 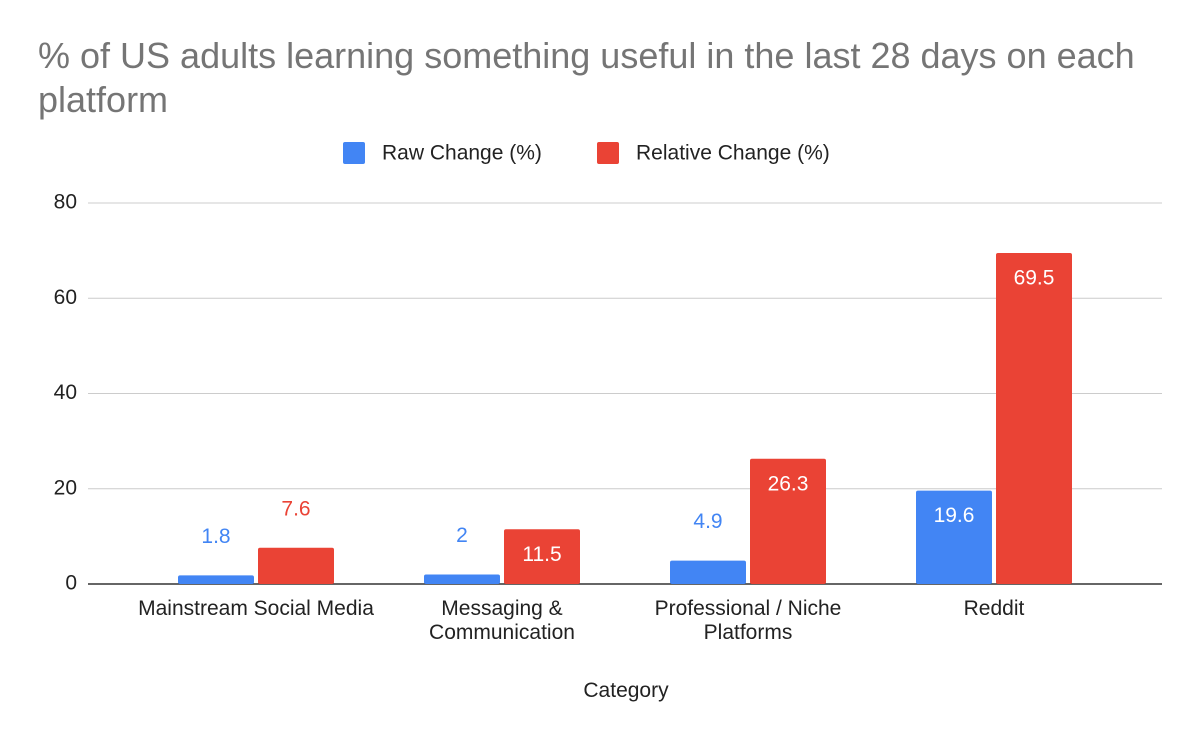 What do you see at coordinates (748, 620) in the screenshot?
I see `x-tick-label: Professional / Niche Platforms` at bounding box center [748, 620].